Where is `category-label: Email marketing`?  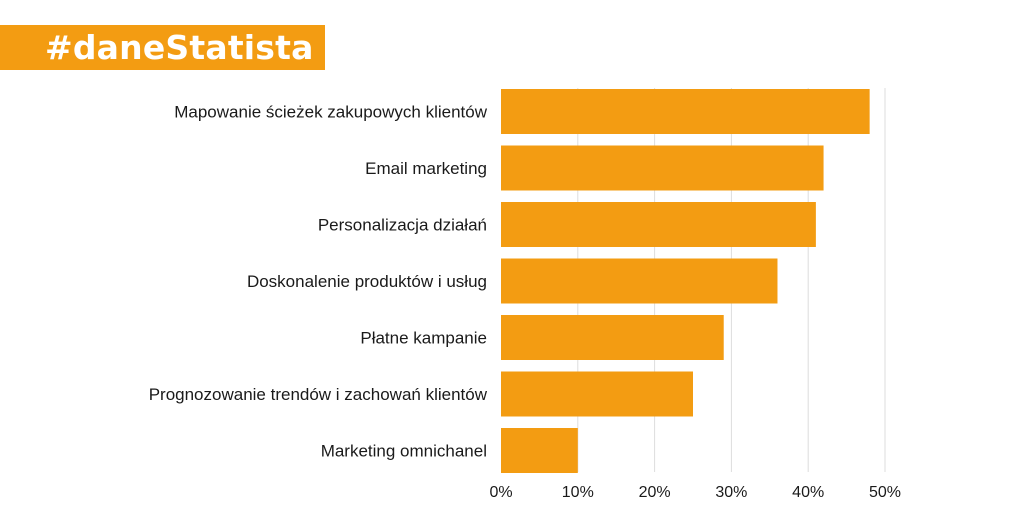
category-label: Email marketing is located at coordinates (426, 168).